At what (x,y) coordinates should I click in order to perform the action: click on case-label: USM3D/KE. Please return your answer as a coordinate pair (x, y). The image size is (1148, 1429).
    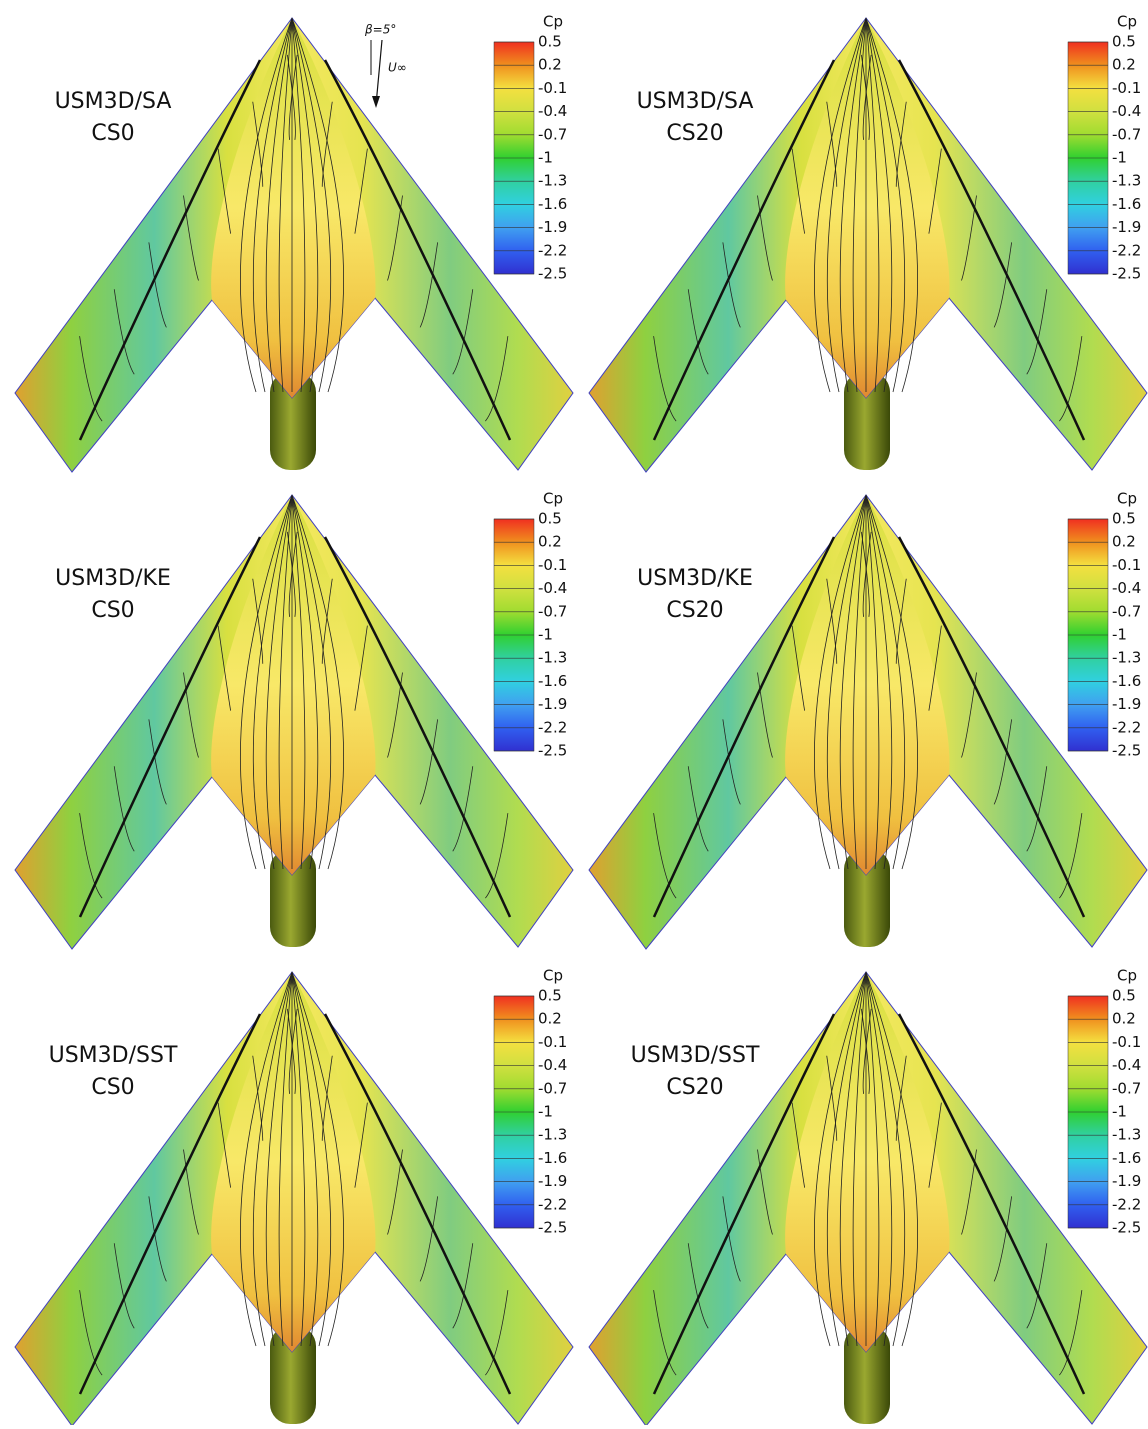
    Looking at the image, I should click on (695, 578).